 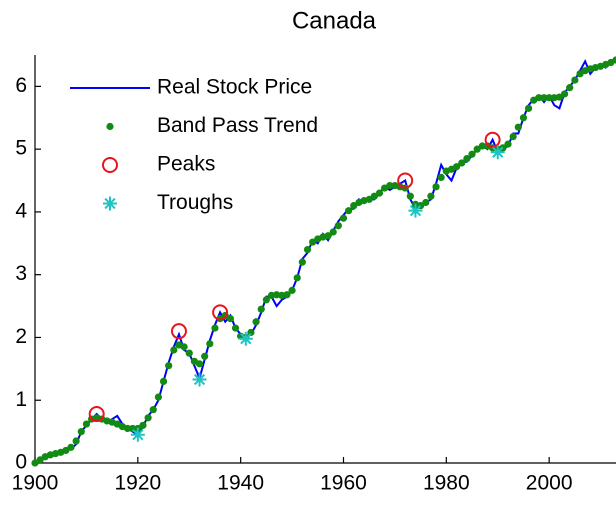 I want to click on x-tick-label: 1980, so click(x=446, y=483).